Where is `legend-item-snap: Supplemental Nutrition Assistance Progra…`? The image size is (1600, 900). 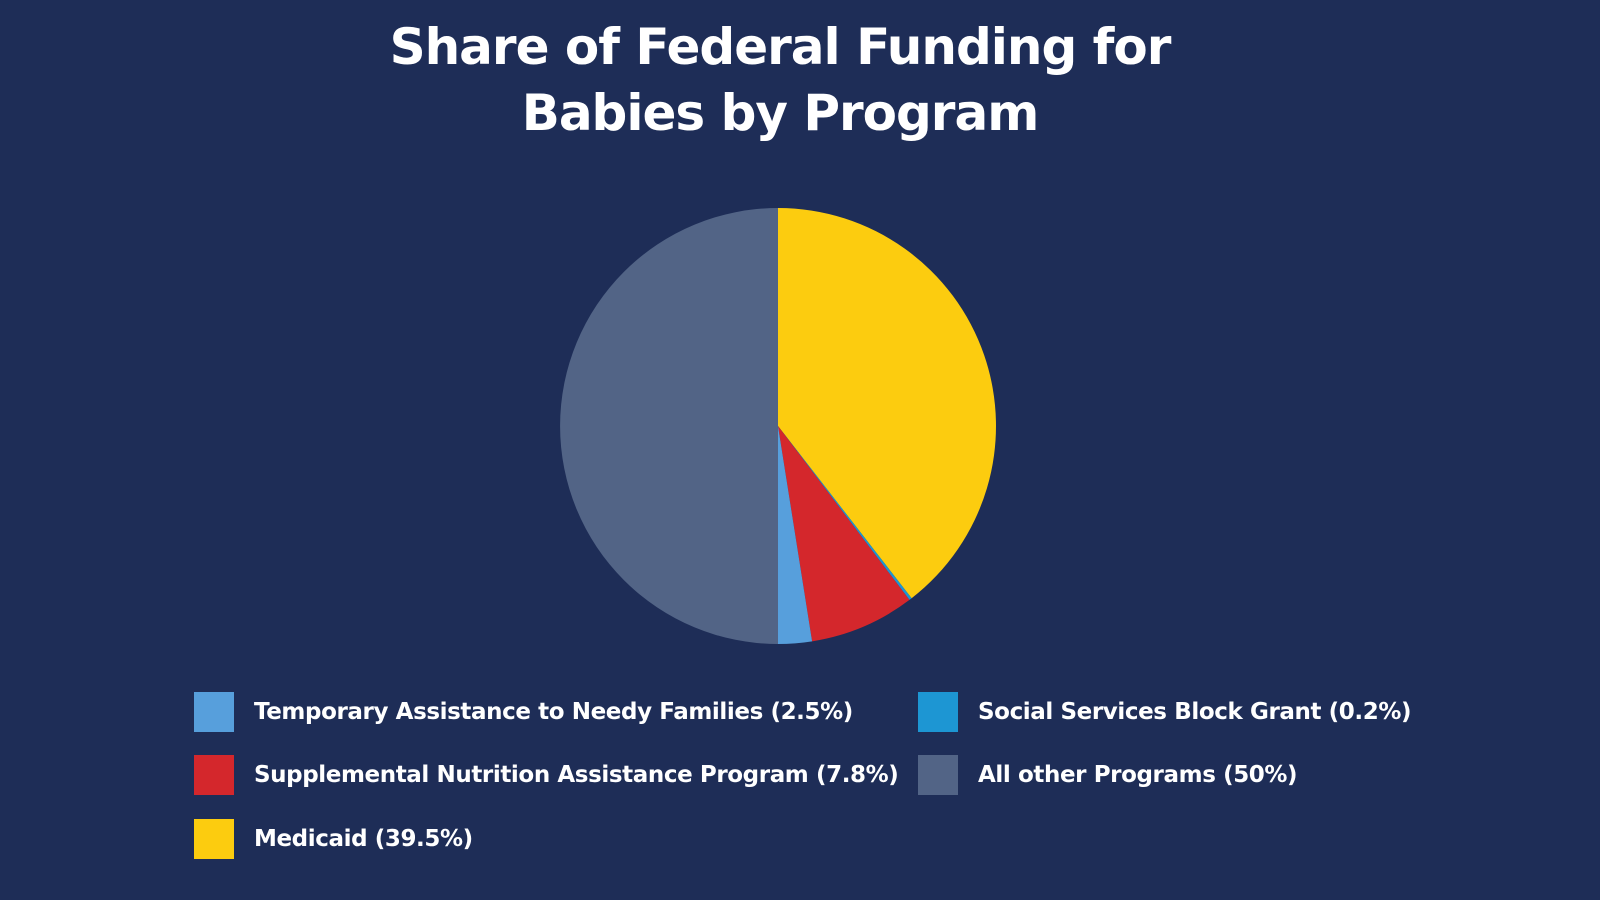 legend-item-snap: Supplemental Nutrition Assistance Progra… is located at coordinates (546, 775).